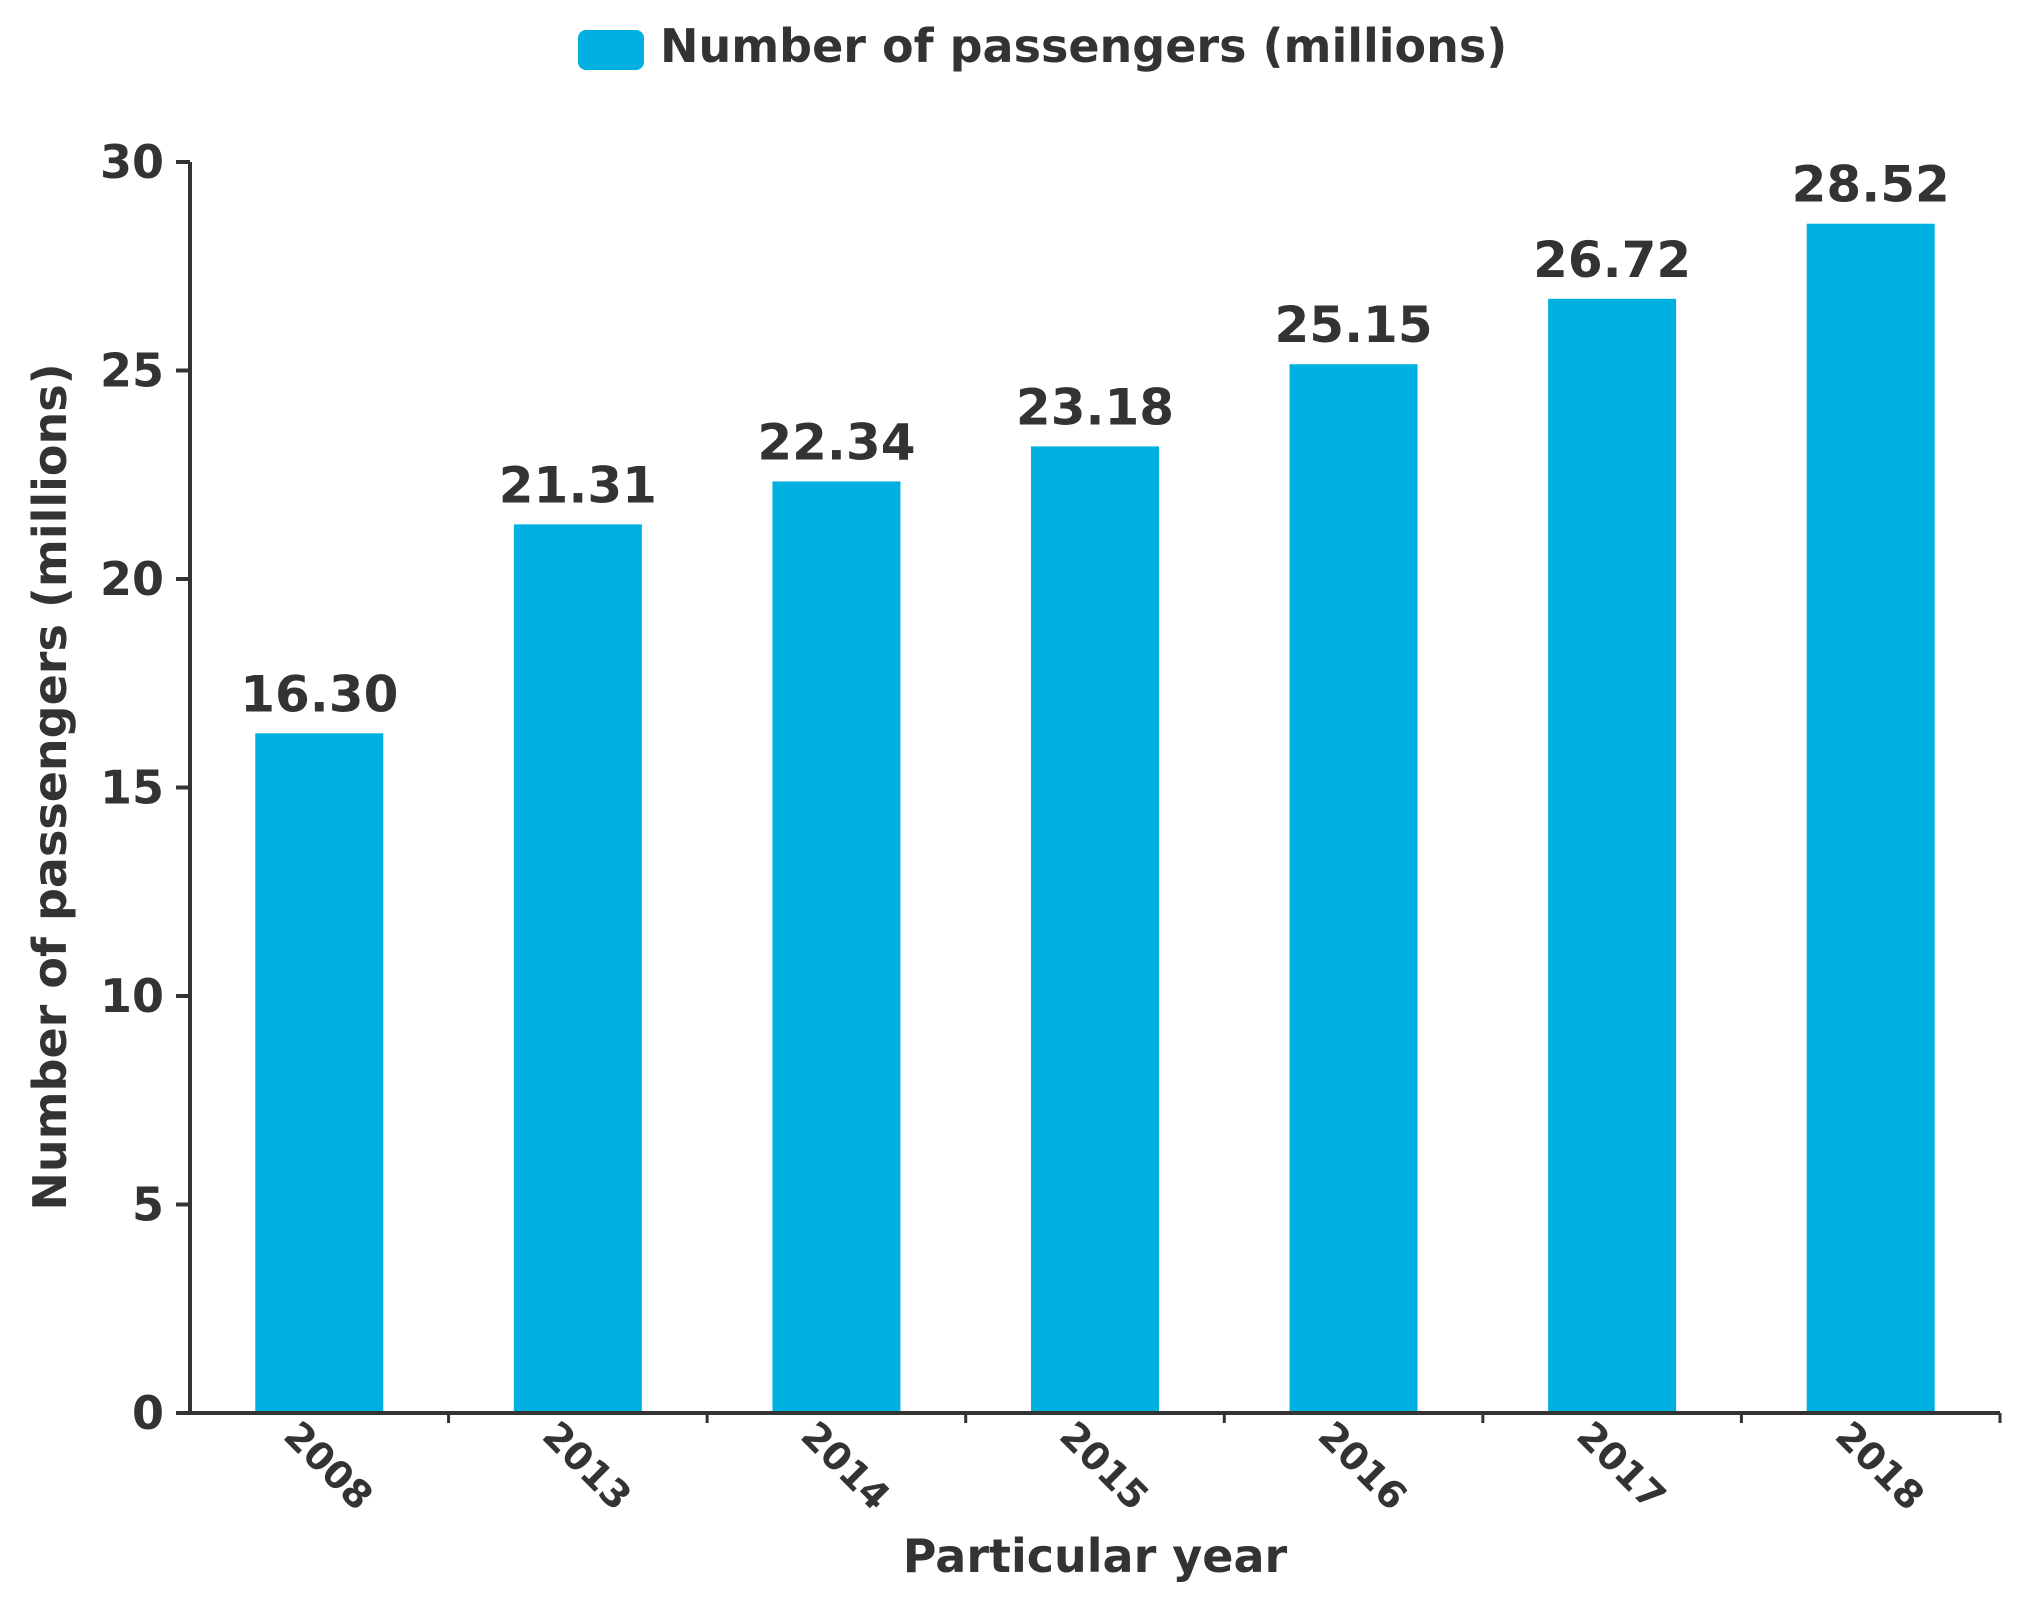  I want to click on bar-2017, so click(1612, 855).